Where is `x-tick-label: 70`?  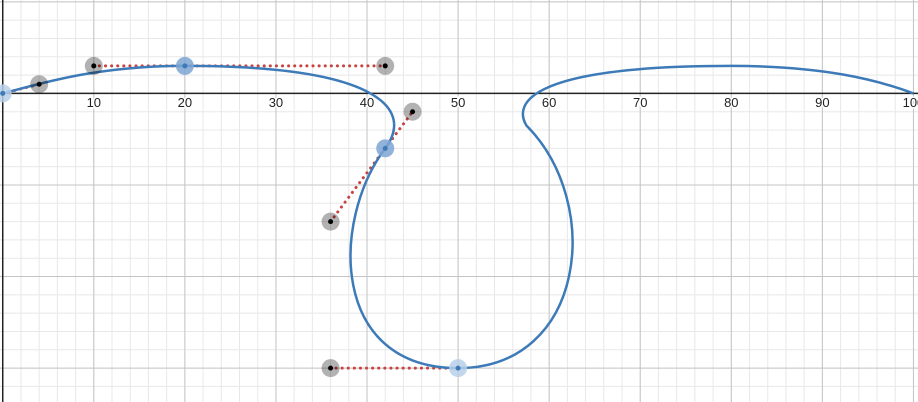
x-tick-label: 70 is located at coordinates (640, 102).